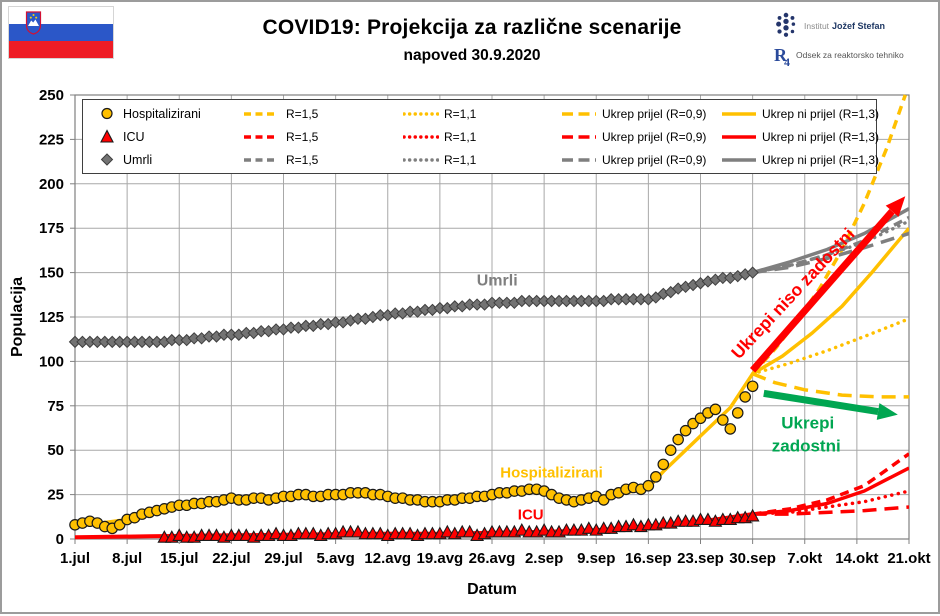 Image resolution: width=940 pixels, height=616 pixels. I want to click on annotation-ukrepi-niso-zadostni: Ukrepi niso zadostni, so click(792, 293).